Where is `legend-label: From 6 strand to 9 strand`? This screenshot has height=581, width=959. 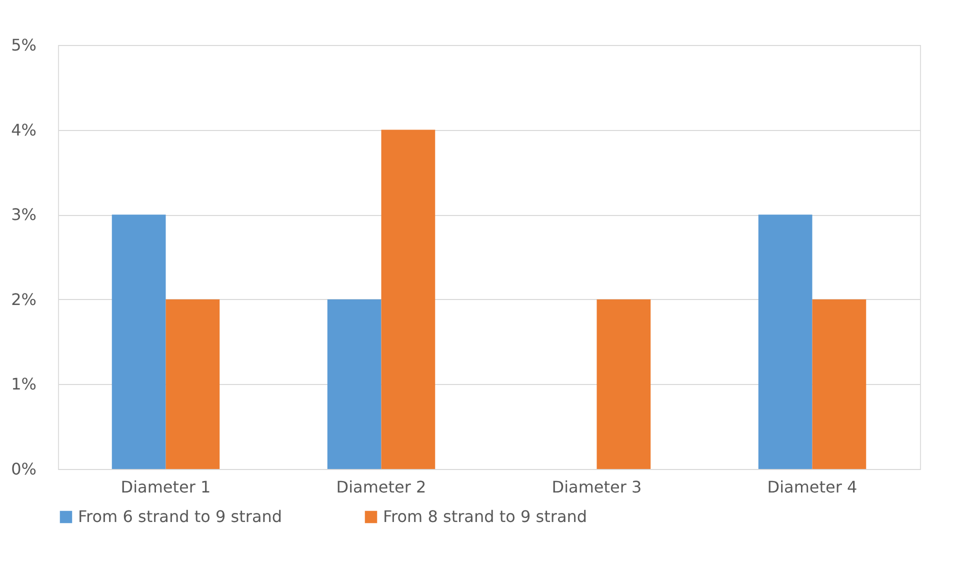 legend-label: From 6 strand to 9 strand is located at coordinates (180, 516).